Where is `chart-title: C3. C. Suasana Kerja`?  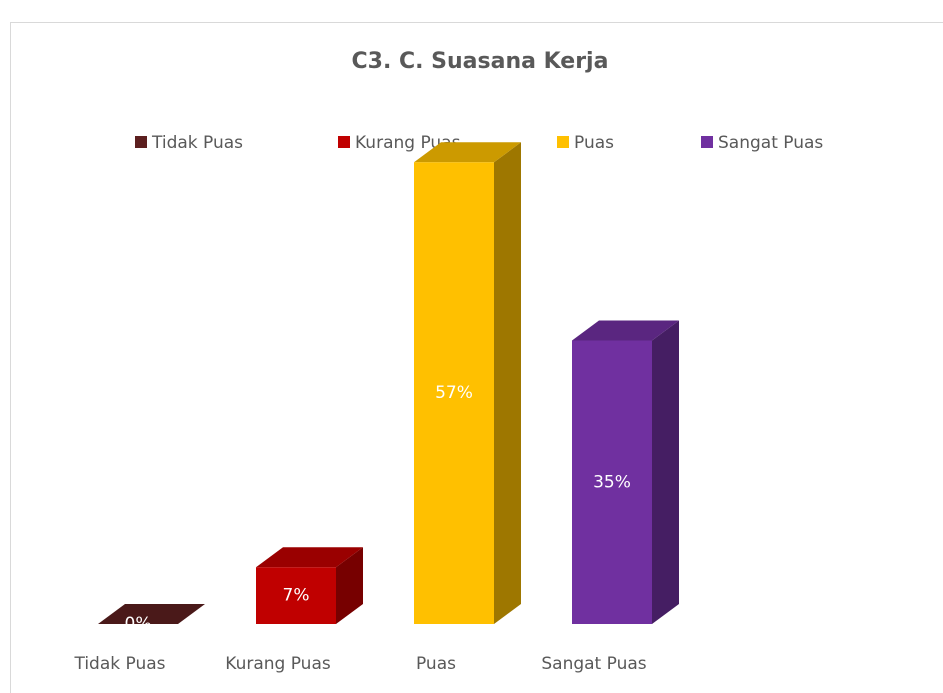
chart-title: C3. C. Suasana Kerja is located at coordinates (480, 61).